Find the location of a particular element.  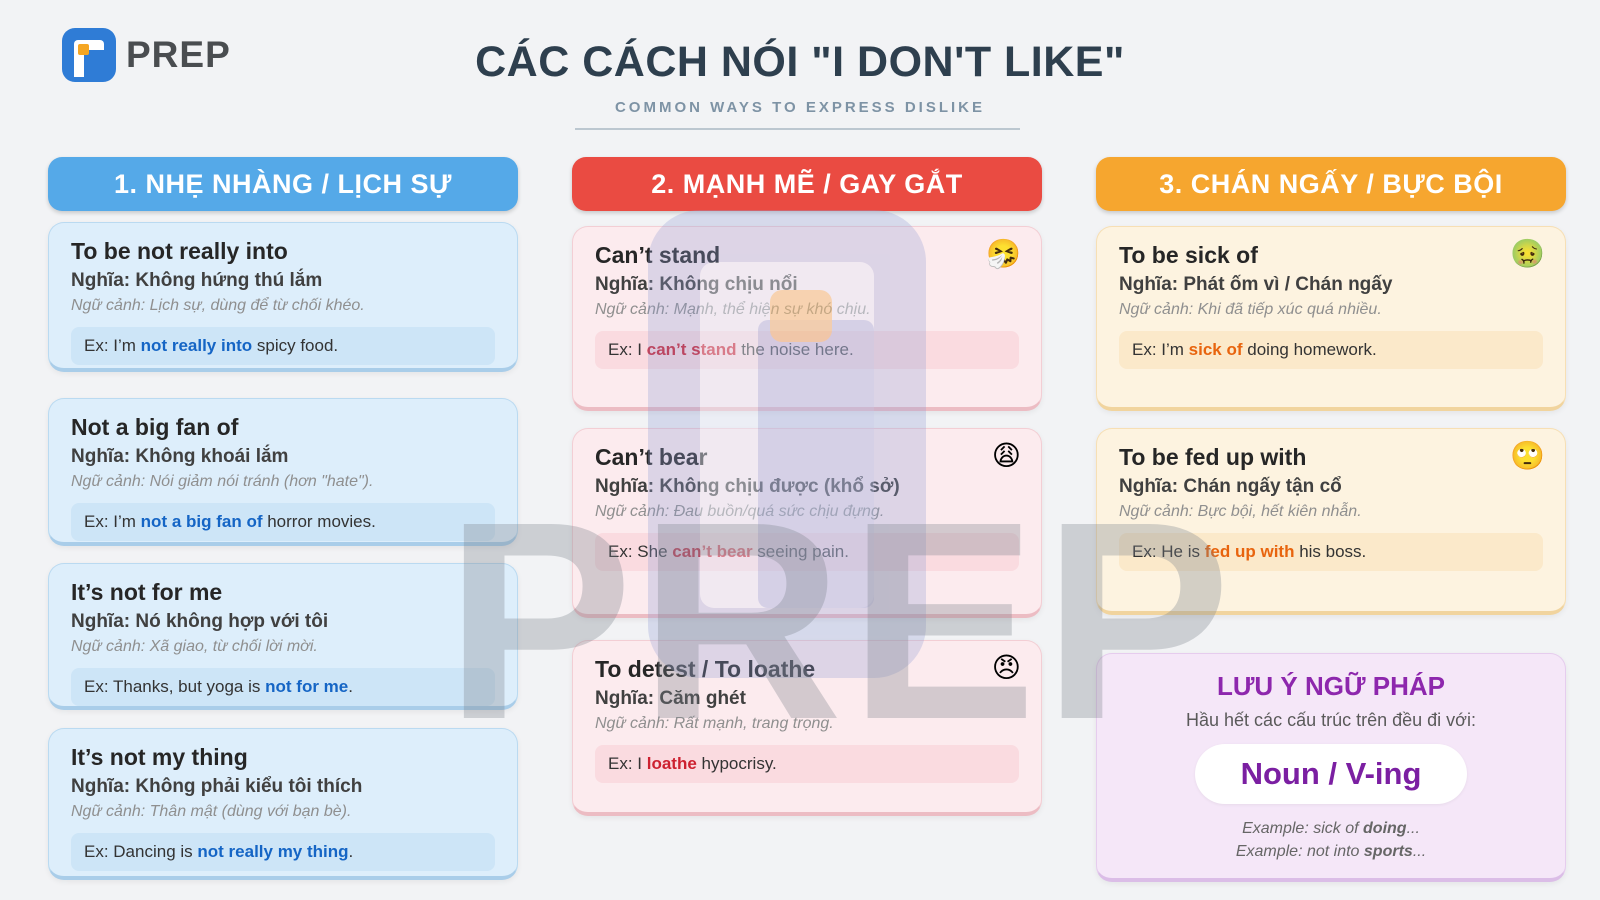

example-box: Ex: I’m not really into spicy food. is located at coordinates (283, 346).